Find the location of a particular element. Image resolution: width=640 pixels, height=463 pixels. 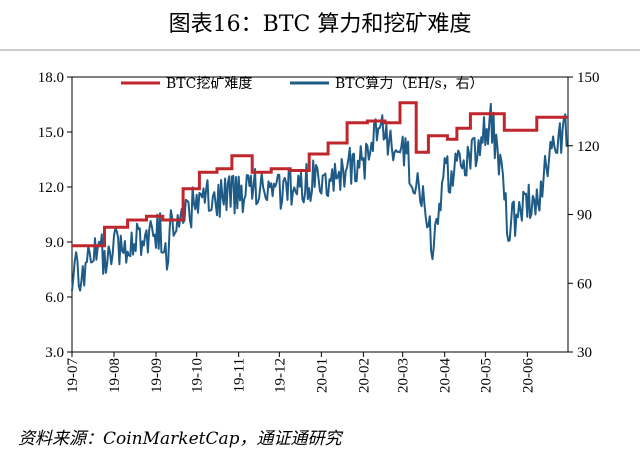

right-axis-tick-label: 60 is located at coordinates (584, 284).